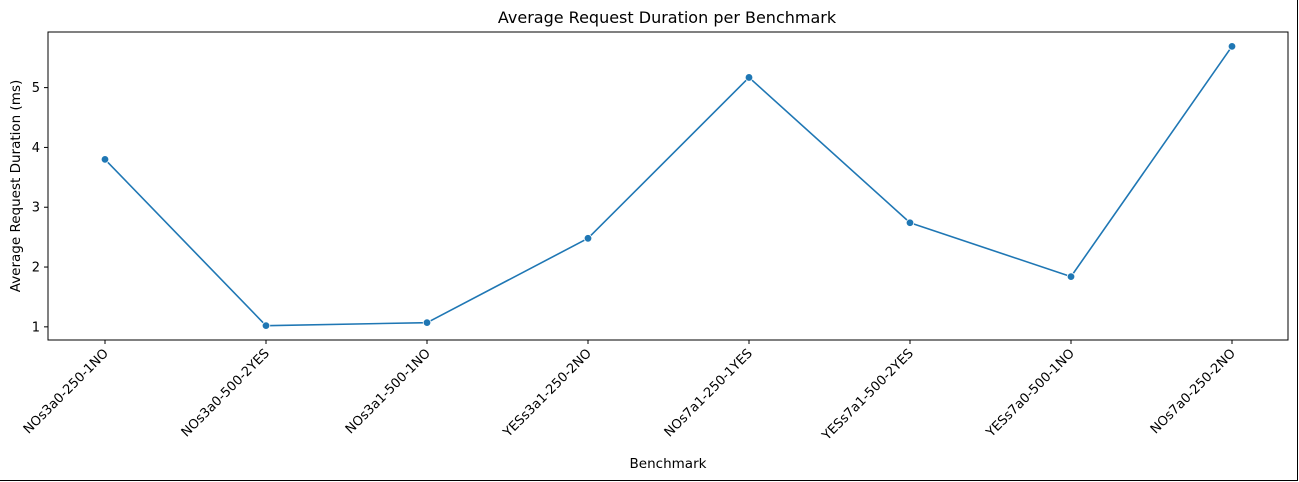 This screenshot has height=482, width=1299. What do you see at coordinates (1030, 393) in the screenshot?
I see `x-tick-label: YESs7a0-500-1NO` at bounding box center [1030, 393].